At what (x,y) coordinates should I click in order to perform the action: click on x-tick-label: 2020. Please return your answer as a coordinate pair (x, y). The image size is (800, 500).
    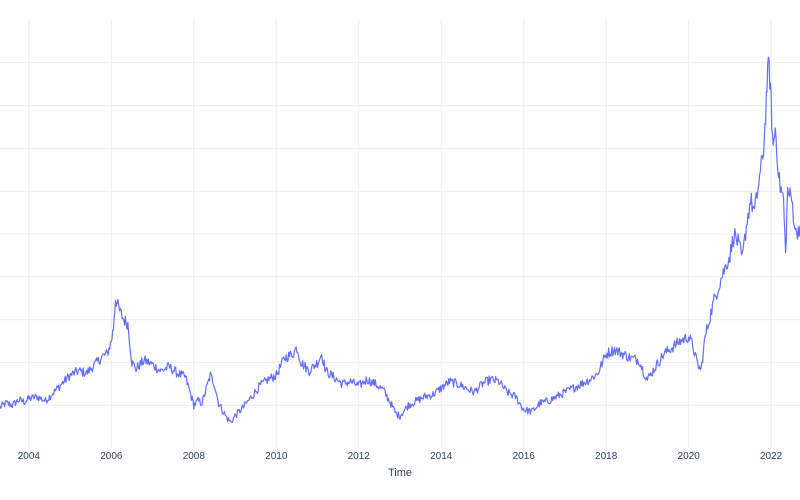
    Looking at the image, I should click on (689, 456).